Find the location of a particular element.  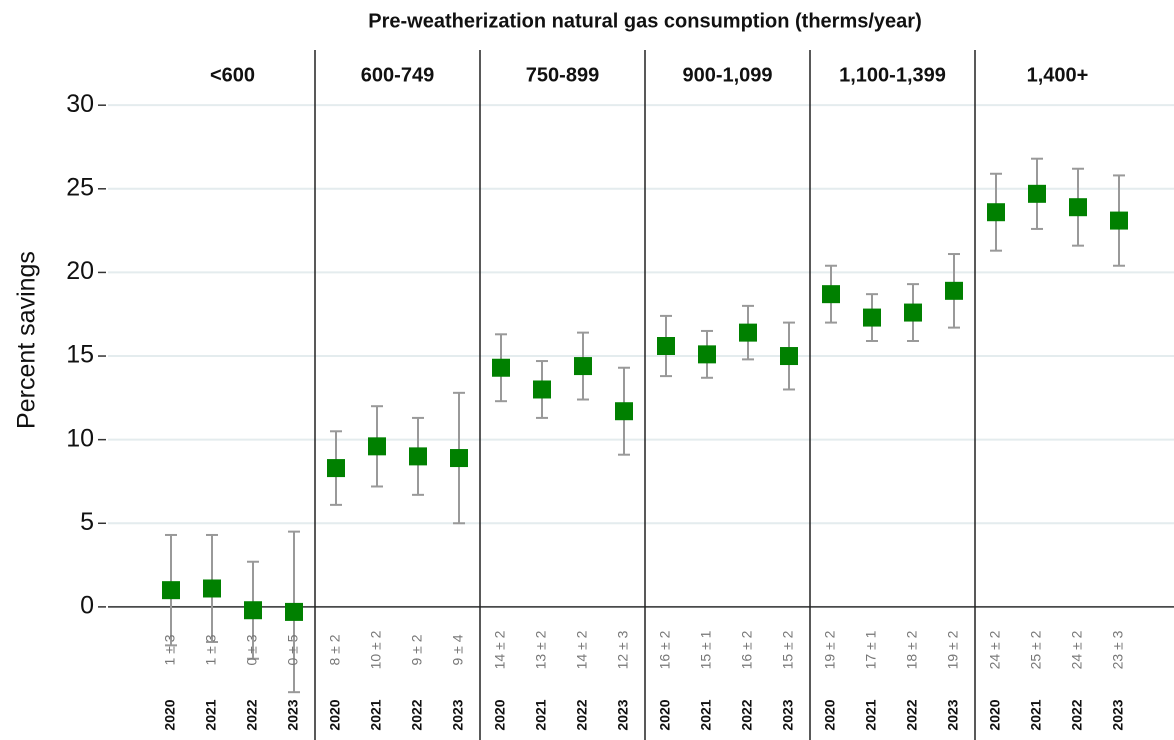

y-tick-label: 30 is located at coordinates (80, 104).